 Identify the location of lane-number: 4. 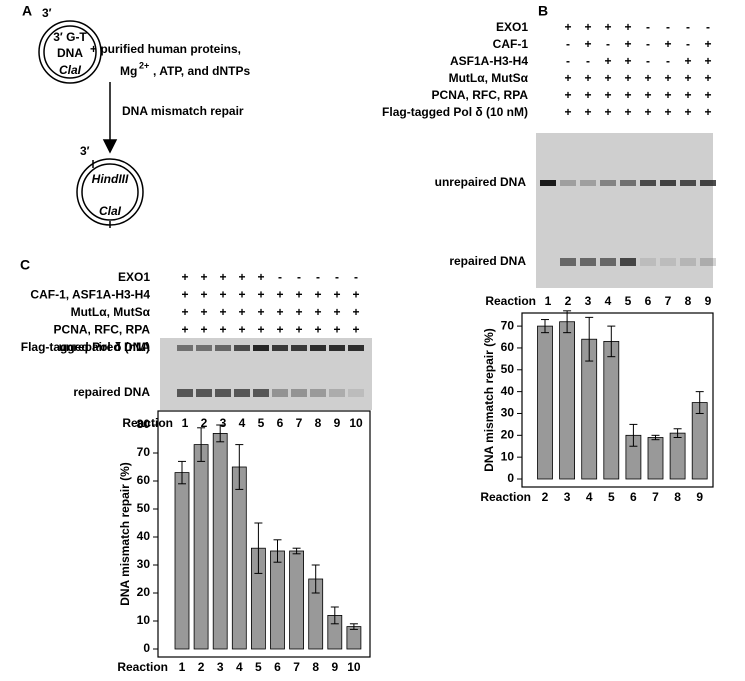
(242, 423).